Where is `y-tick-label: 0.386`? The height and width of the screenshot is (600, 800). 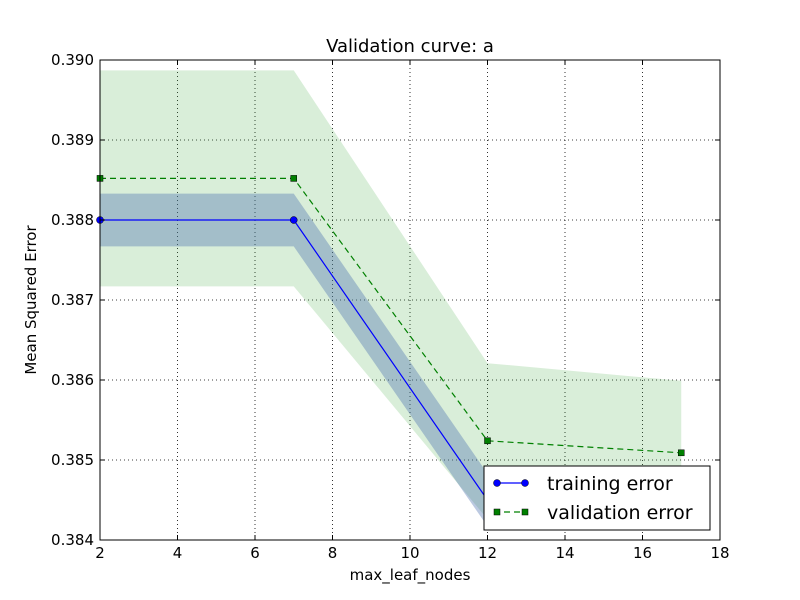 y-tick-label: 0.386 is located at coordinates (72, 380).